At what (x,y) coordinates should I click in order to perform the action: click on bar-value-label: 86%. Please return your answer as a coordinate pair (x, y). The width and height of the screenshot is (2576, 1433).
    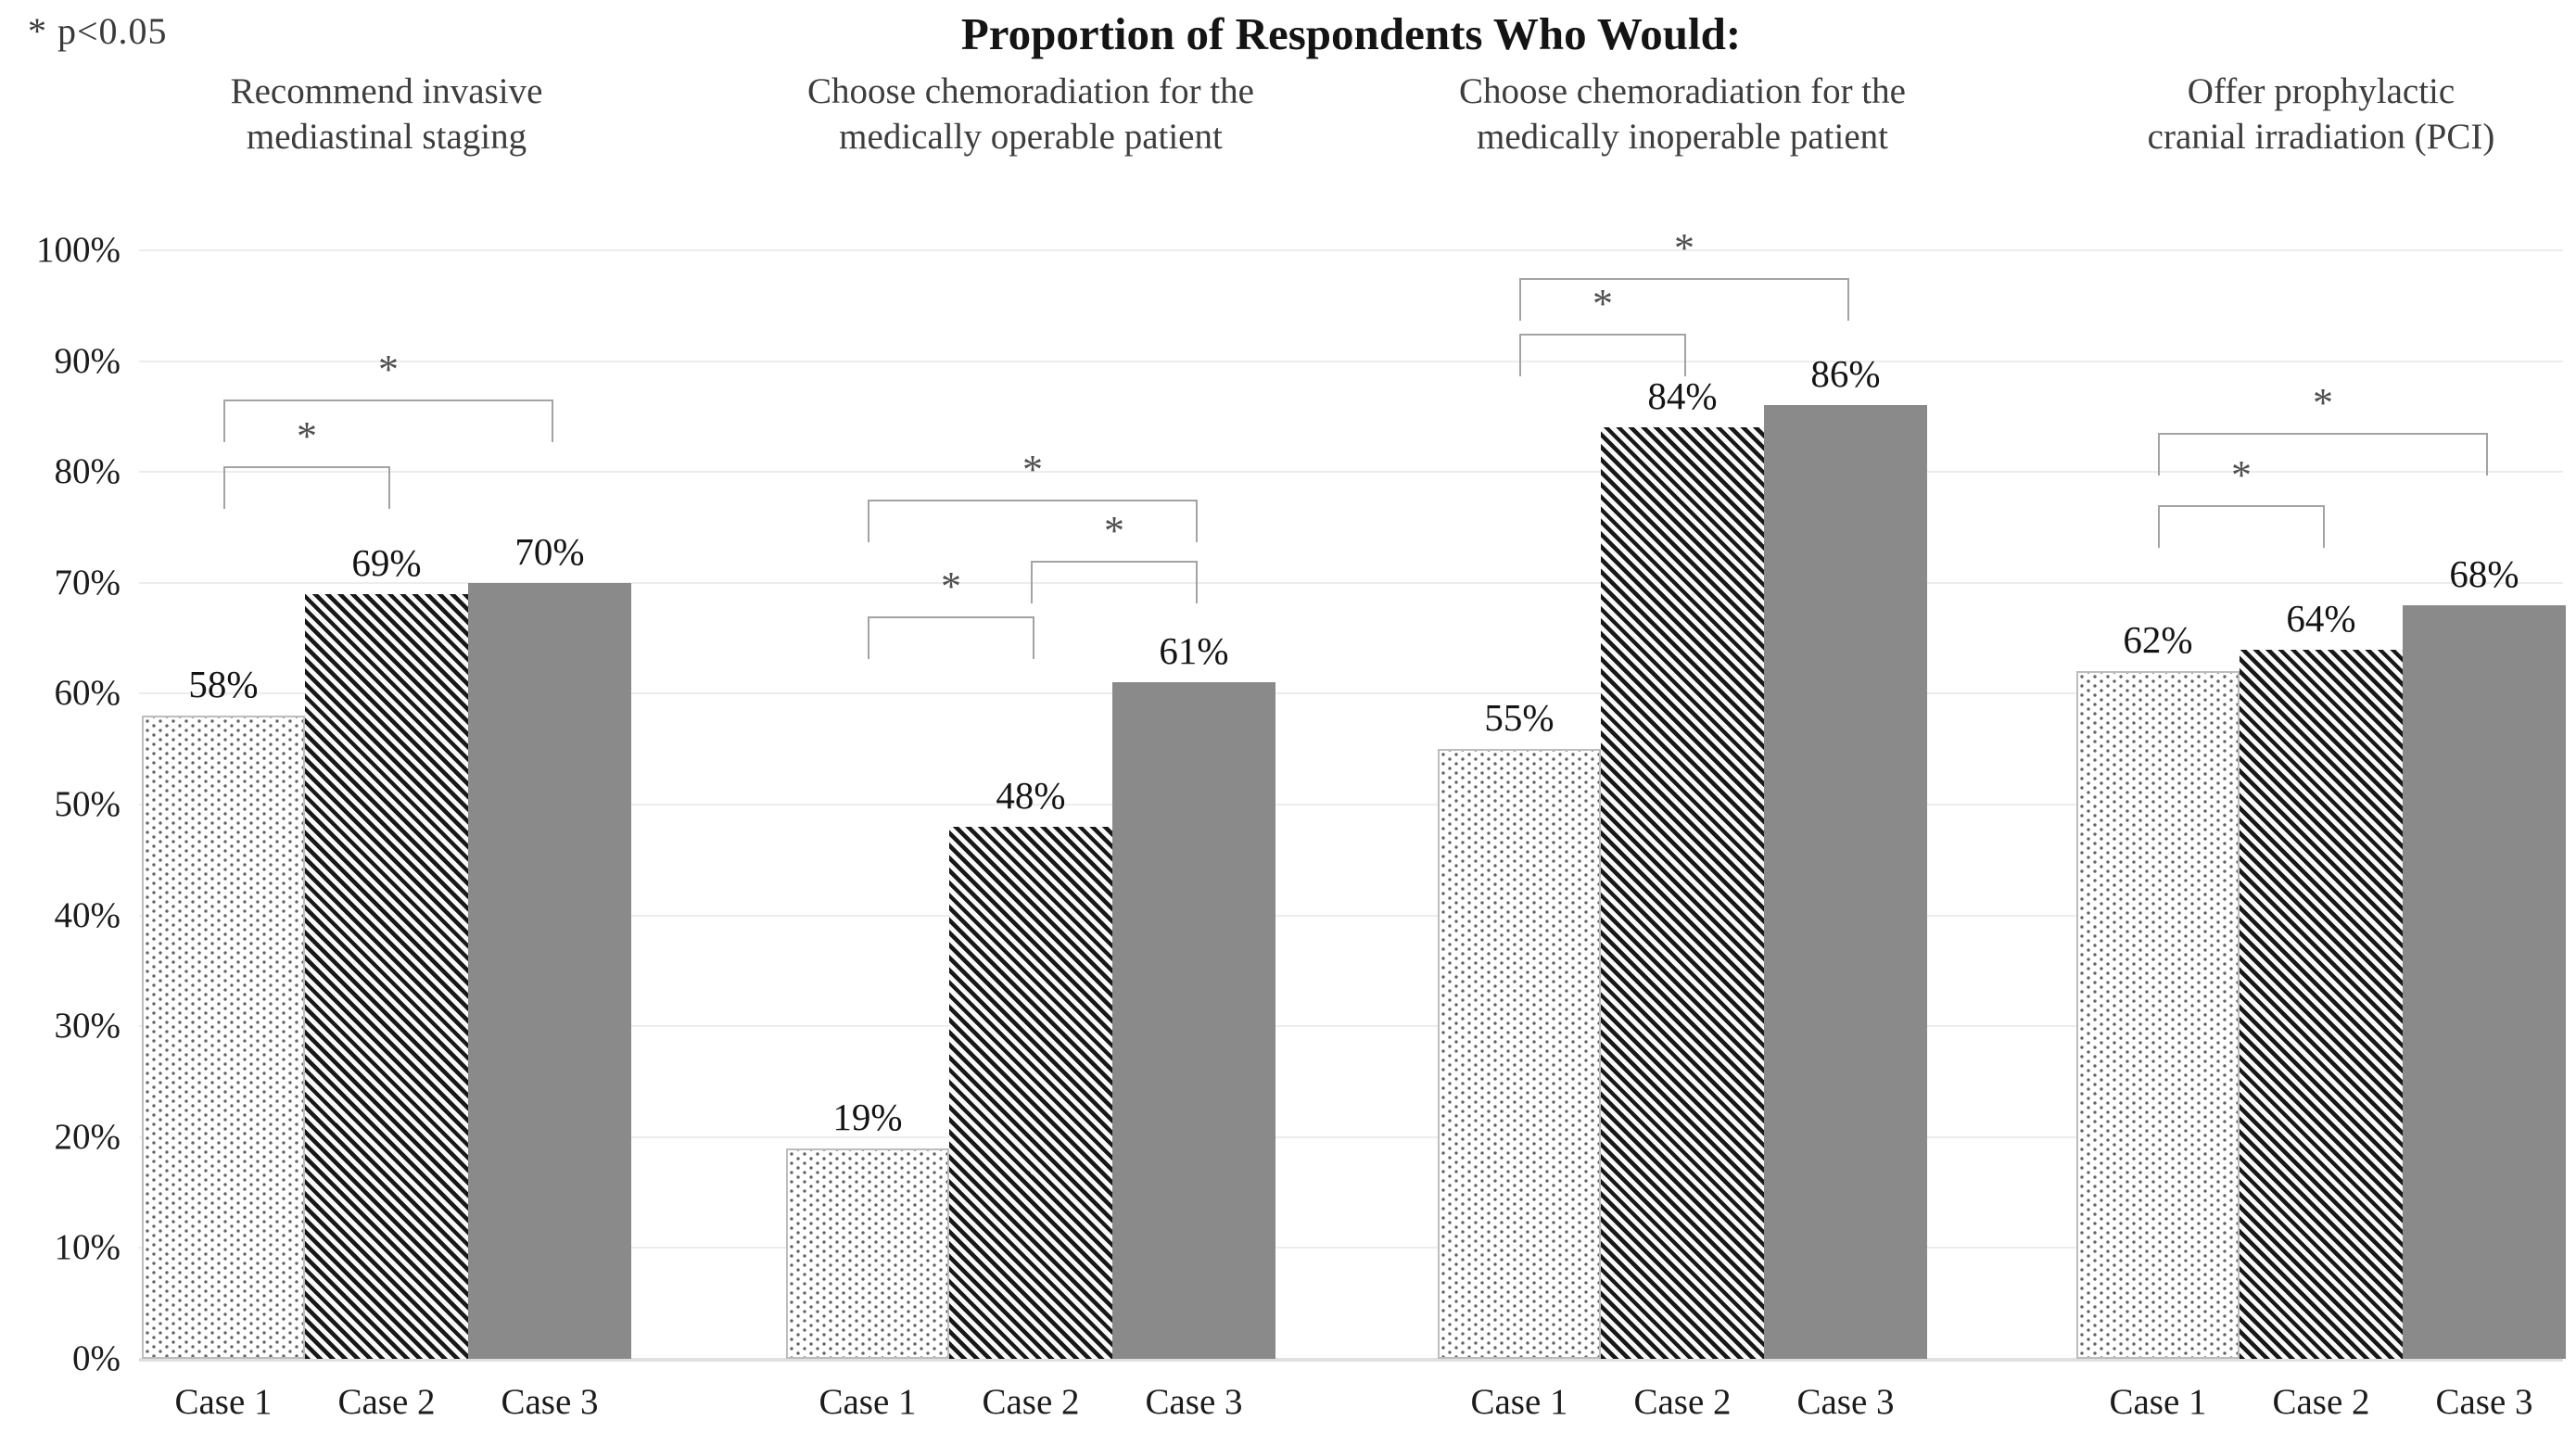
    Looking at the image, I should click on (1845, 373).